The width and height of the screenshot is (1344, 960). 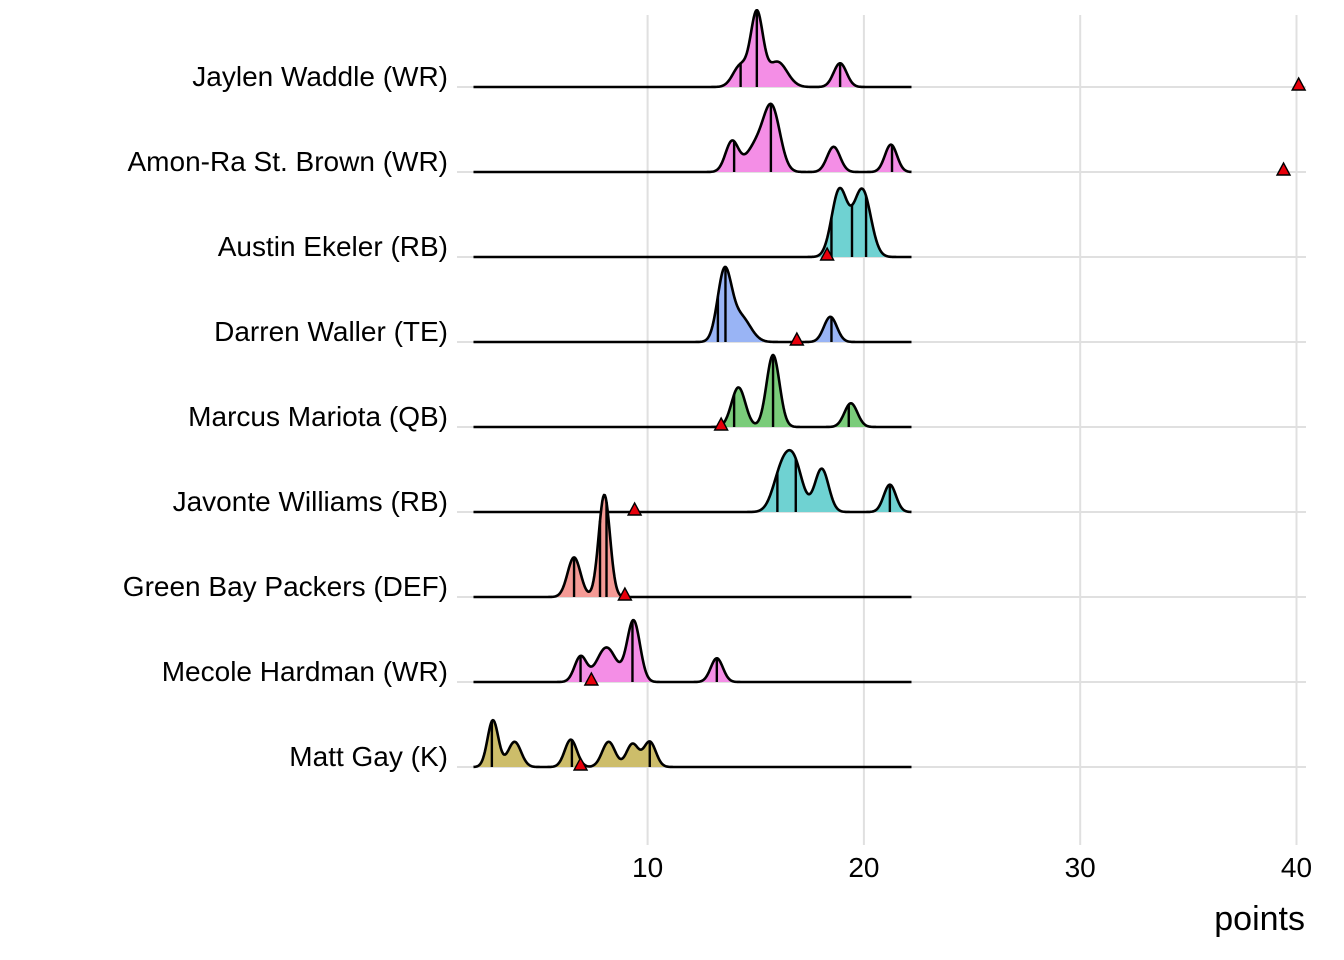 What do you see at coordinates (305, 671) in the screenshot?
I see `y-tick-label: Mecole Hardman (WR)` at bounding box center [305, 671].